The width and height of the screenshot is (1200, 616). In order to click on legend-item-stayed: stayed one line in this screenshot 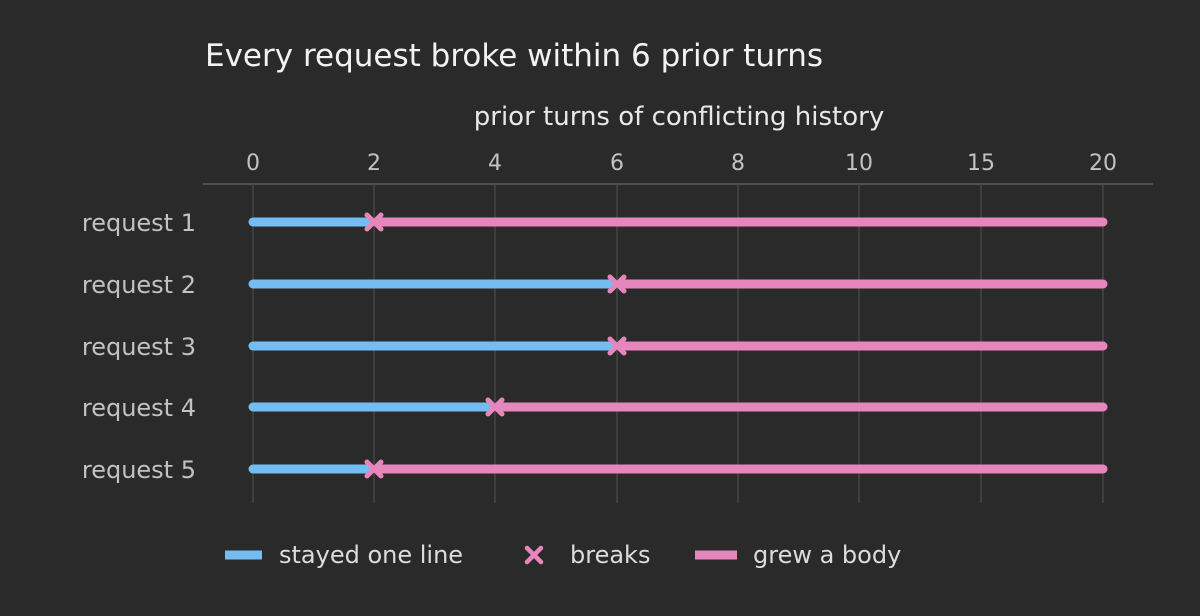, I will do `click(344, 555)`.